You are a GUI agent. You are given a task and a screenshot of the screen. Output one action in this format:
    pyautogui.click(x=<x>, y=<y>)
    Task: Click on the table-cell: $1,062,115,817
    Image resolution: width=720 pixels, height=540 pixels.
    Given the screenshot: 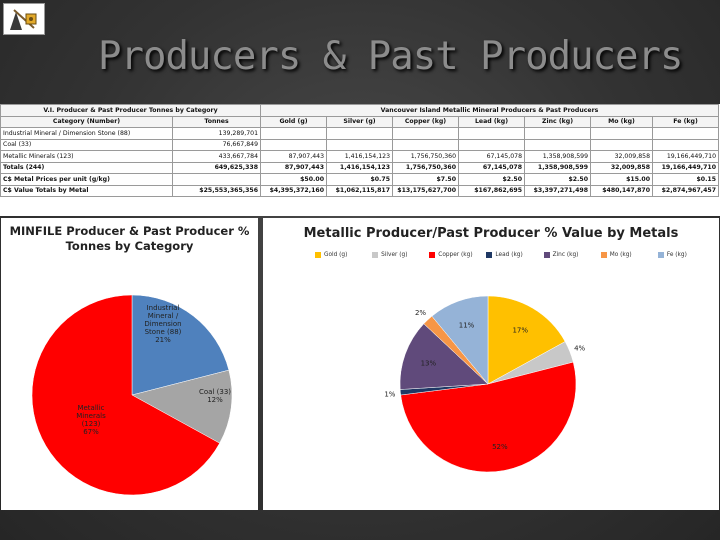 What is the action you would take?
    pyautogui.click(x=360, y=190)
    